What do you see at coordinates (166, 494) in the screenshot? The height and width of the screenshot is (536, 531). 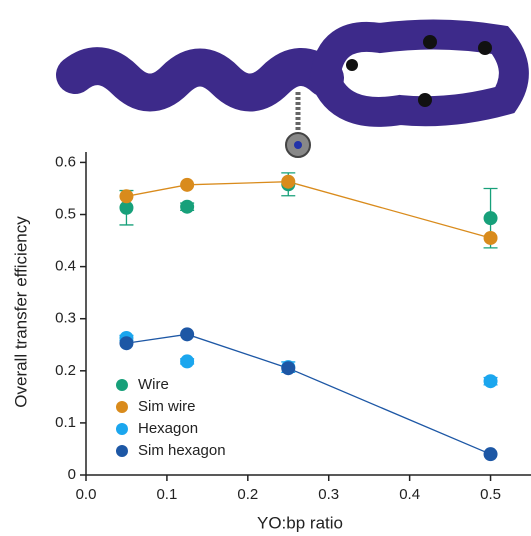 I see `x-tick-label: 0.1` at bounding box center [166, 494].